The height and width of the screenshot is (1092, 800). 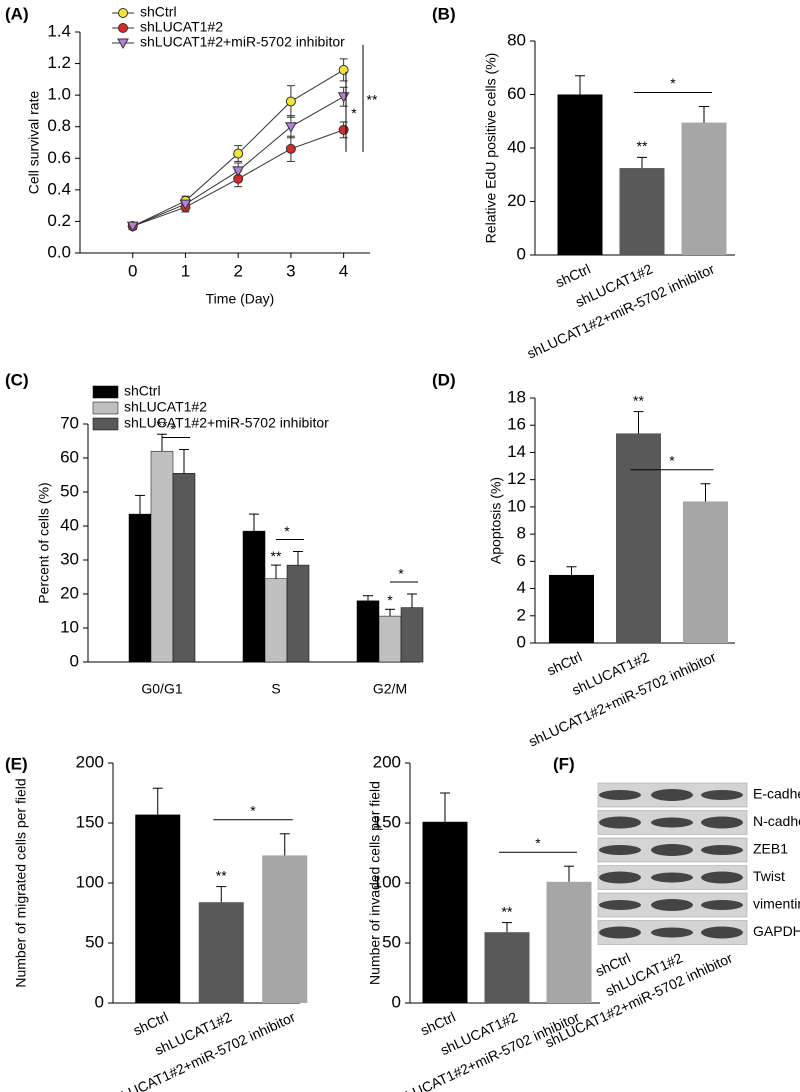 I want to click on y-tick-label: 16, so click(x=516, y=424).